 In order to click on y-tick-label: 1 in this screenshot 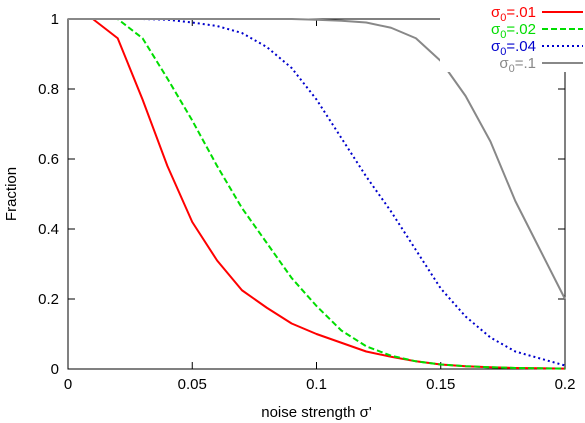, I will do `click(55, 19)`.